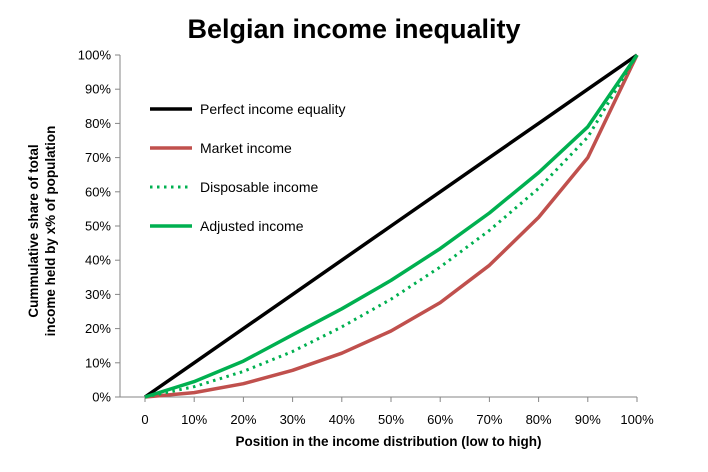 Image resolution: width=708 pixels, height=472 pixels. I want to click on y-tick-label: 20%, so click(98, 328).